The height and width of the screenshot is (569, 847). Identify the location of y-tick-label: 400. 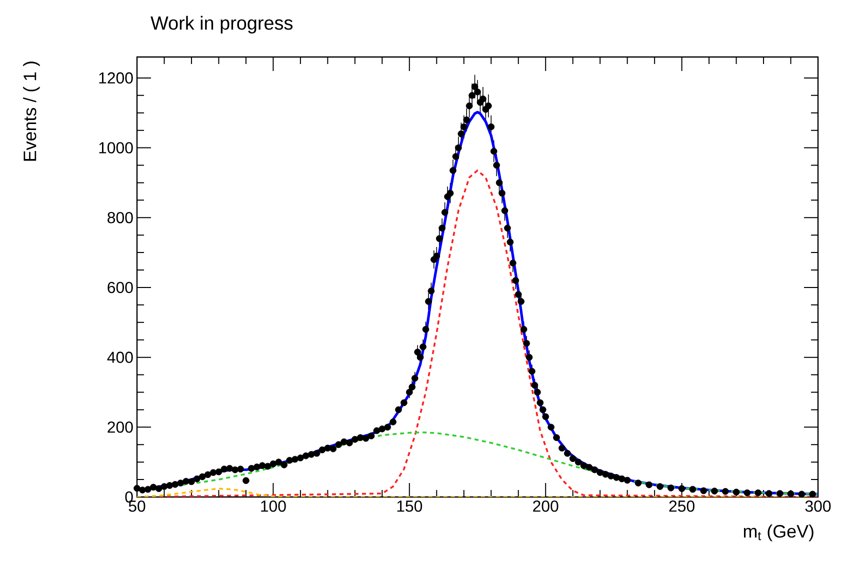
(120, 357).